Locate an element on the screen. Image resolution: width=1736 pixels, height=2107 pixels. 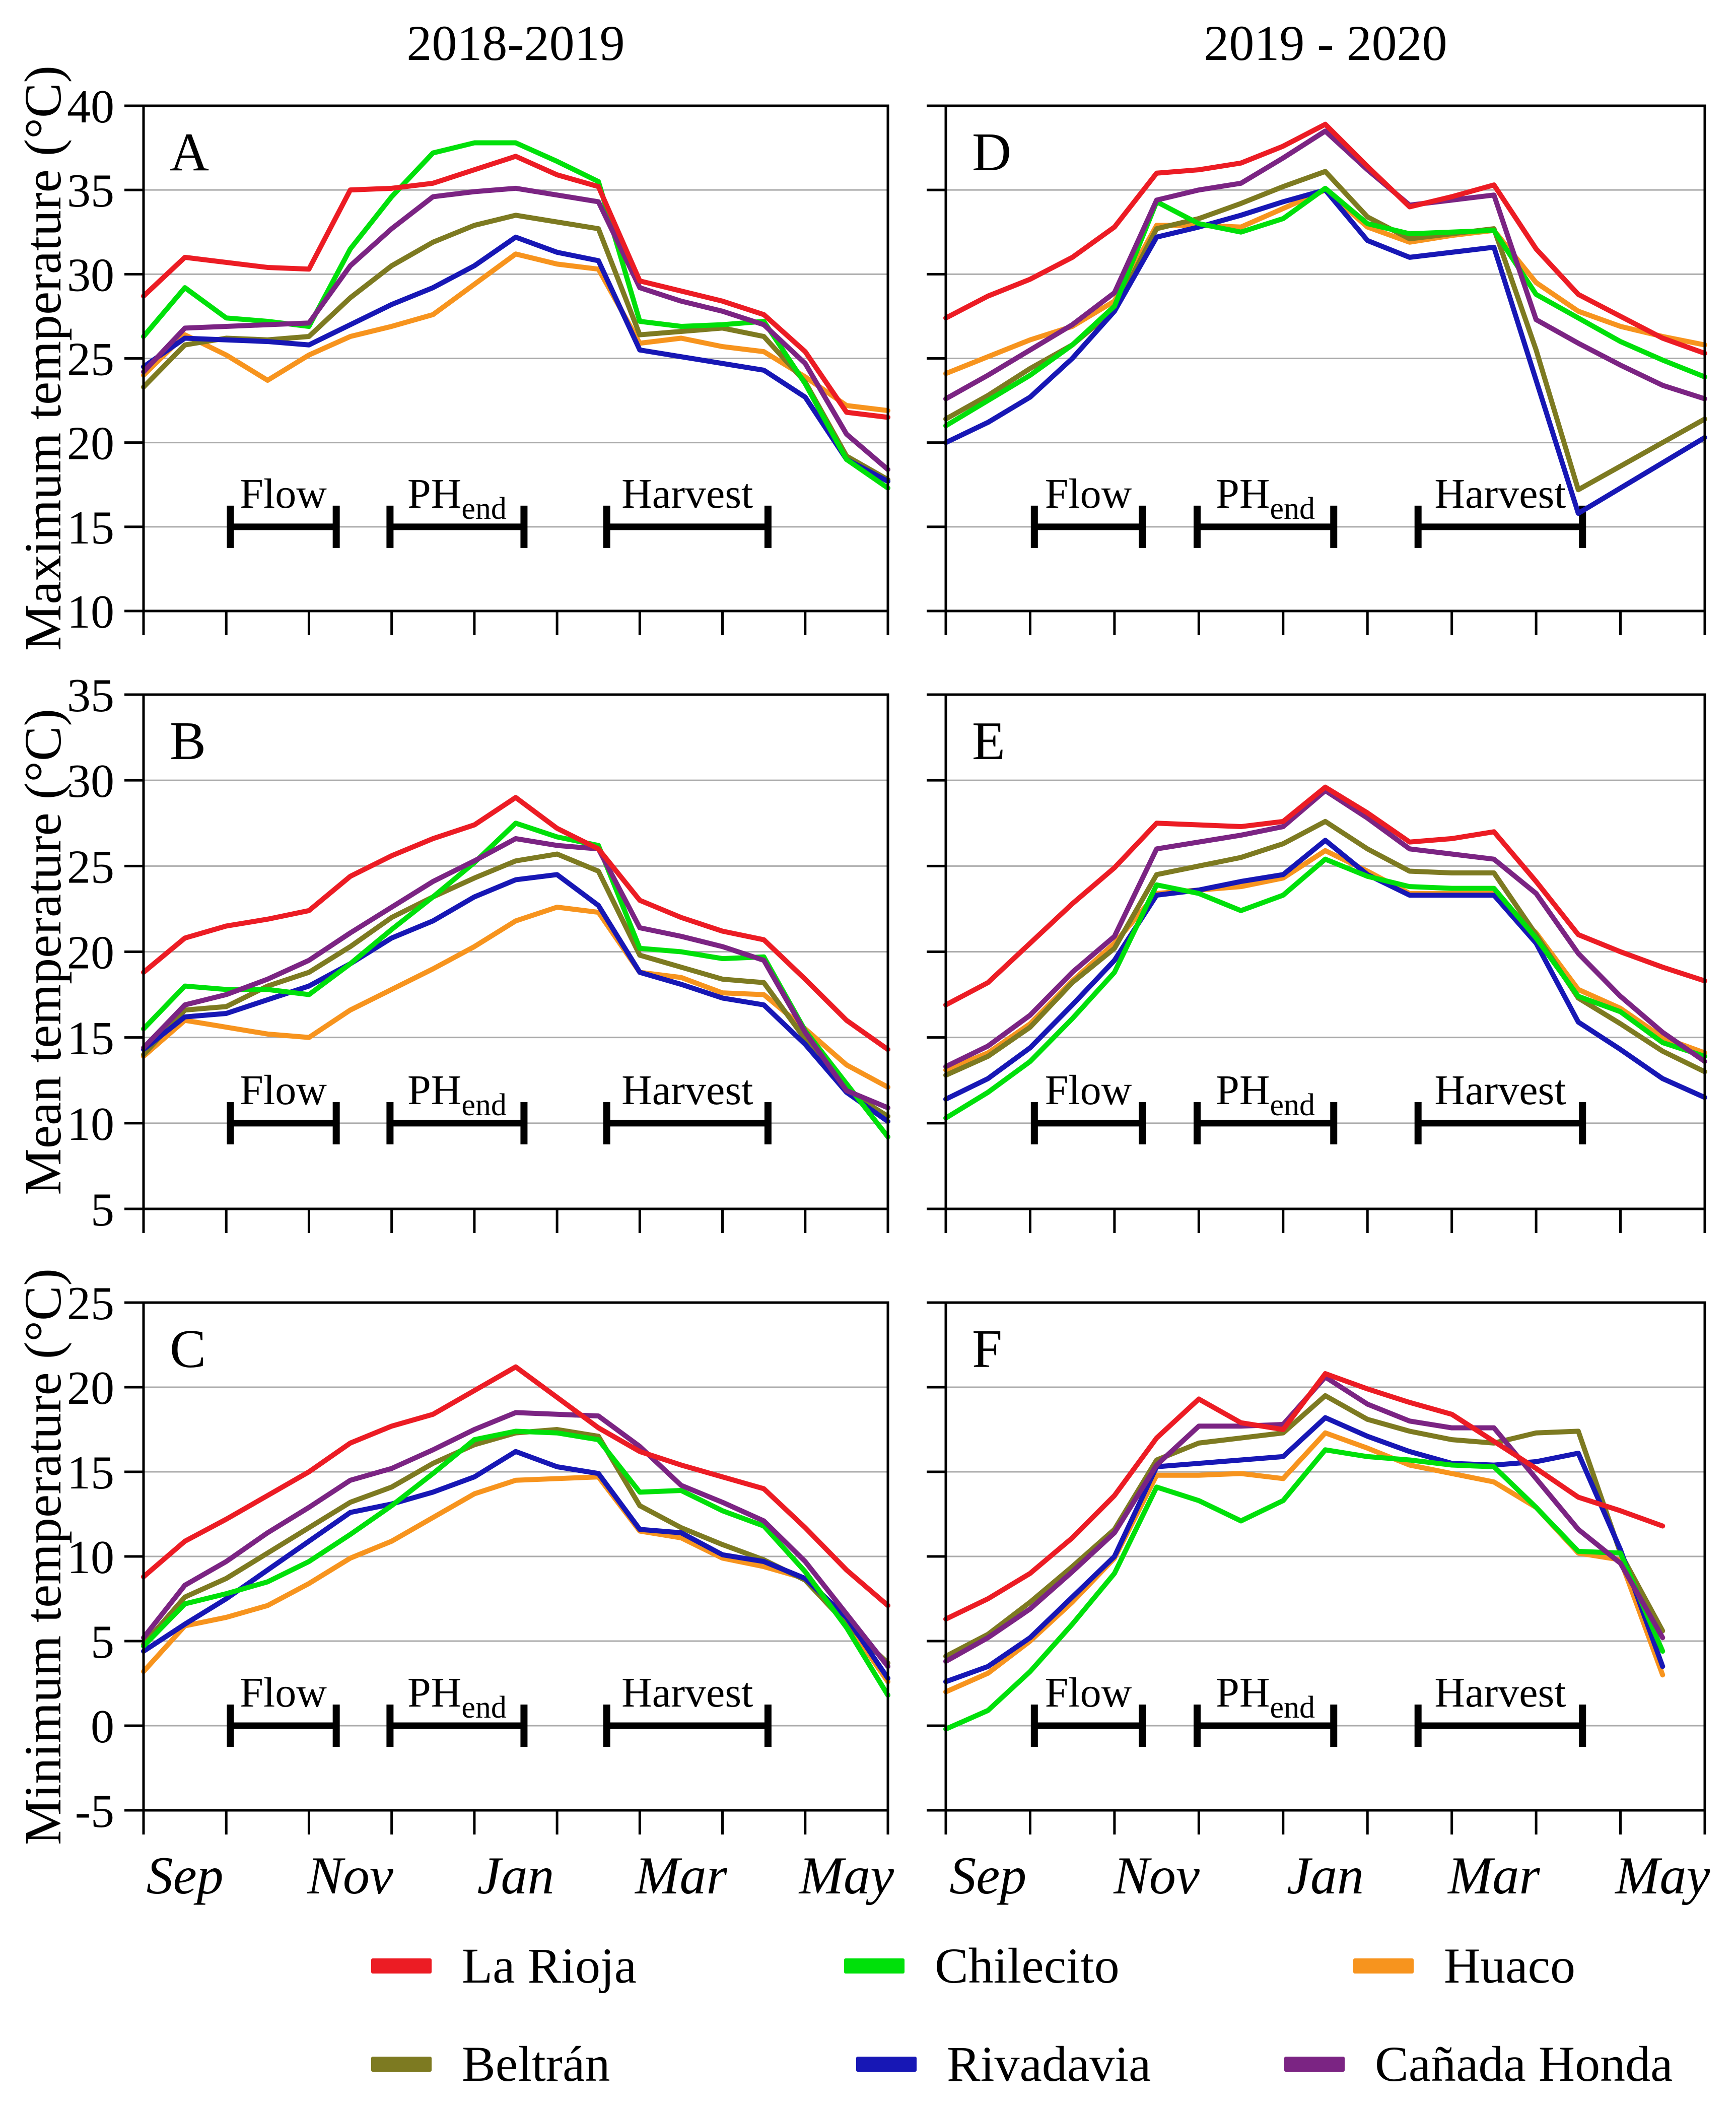
panel-letter: B is located at coordinates (188, 741).